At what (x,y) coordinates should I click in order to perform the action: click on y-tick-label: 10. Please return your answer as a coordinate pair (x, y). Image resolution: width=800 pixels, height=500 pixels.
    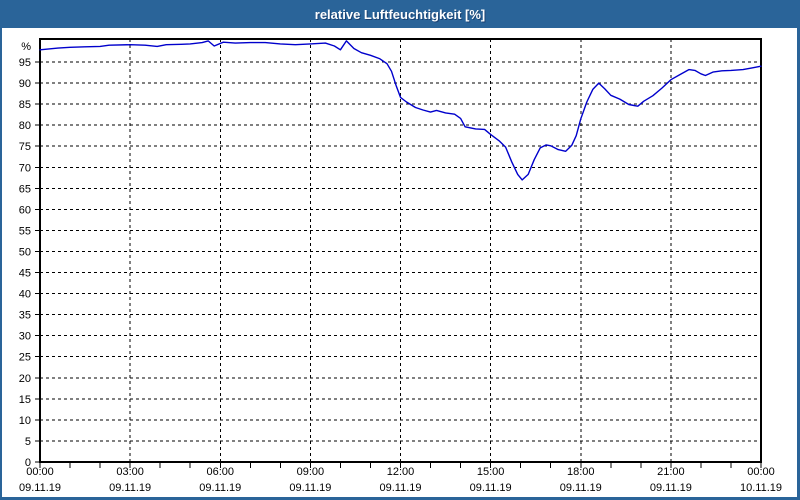
    Looking at the image, I should click on (25, 421).